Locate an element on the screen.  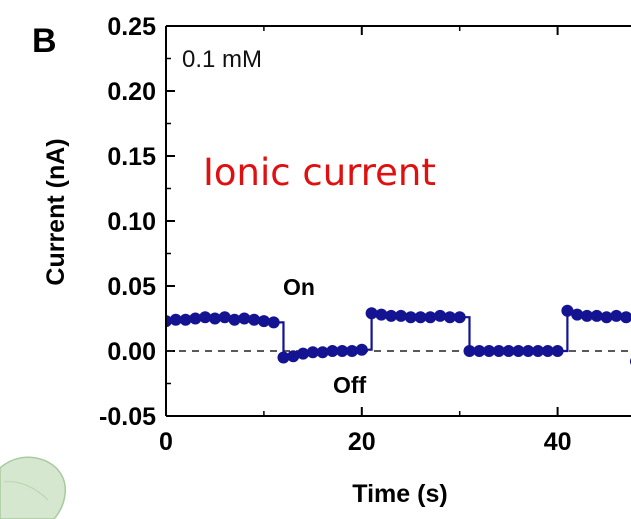
y-tick-label: 0.20 is located at coordinates (131, 92).